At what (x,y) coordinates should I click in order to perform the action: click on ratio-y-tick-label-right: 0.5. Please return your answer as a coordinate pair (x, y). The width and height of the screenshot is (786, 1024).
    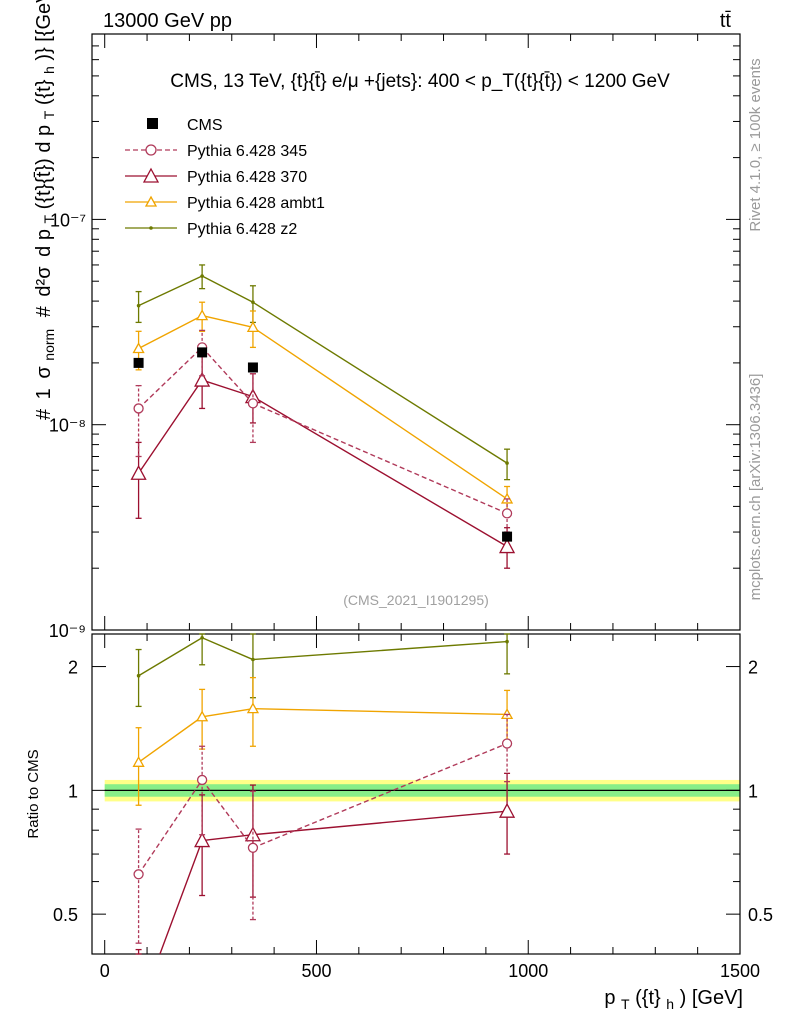
    Looking at the image, I should click on (760, 915).